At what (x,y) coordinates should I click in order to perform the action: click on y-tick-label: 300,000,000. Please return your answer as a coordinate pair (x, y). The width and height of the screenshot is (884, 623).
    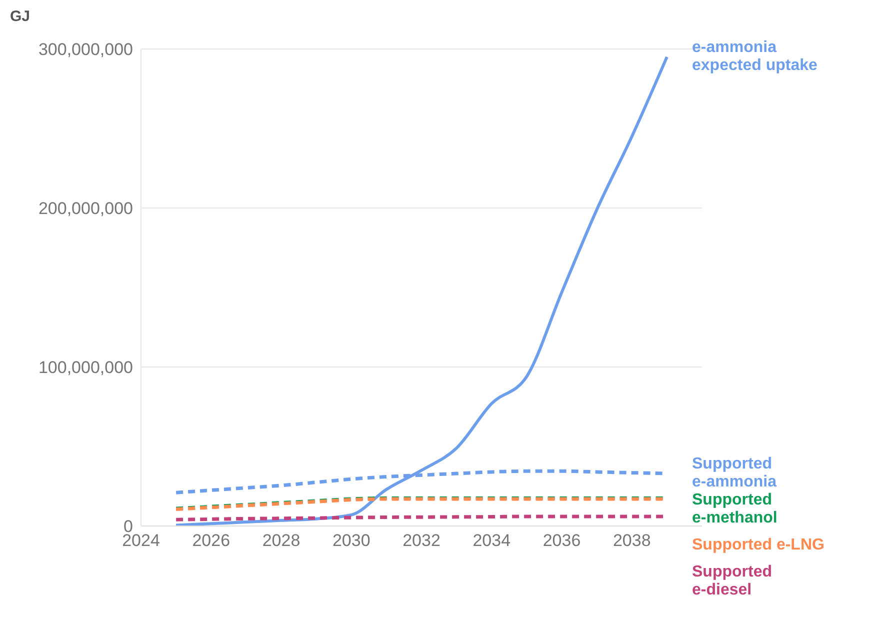
    Looking at the image, I should click on (85, 50).